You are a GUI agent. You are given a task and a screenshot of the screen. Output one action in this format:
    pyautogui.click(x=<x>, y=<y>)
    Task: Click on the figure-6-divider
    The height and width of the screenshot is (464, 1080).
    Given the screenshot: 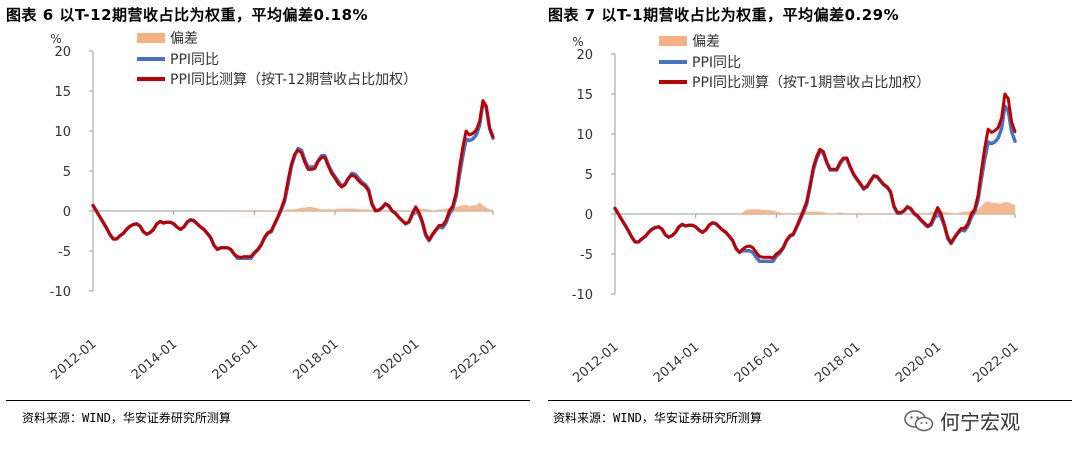 What is the action you would take?
    pyautogui.click(x=268, y=400)
    